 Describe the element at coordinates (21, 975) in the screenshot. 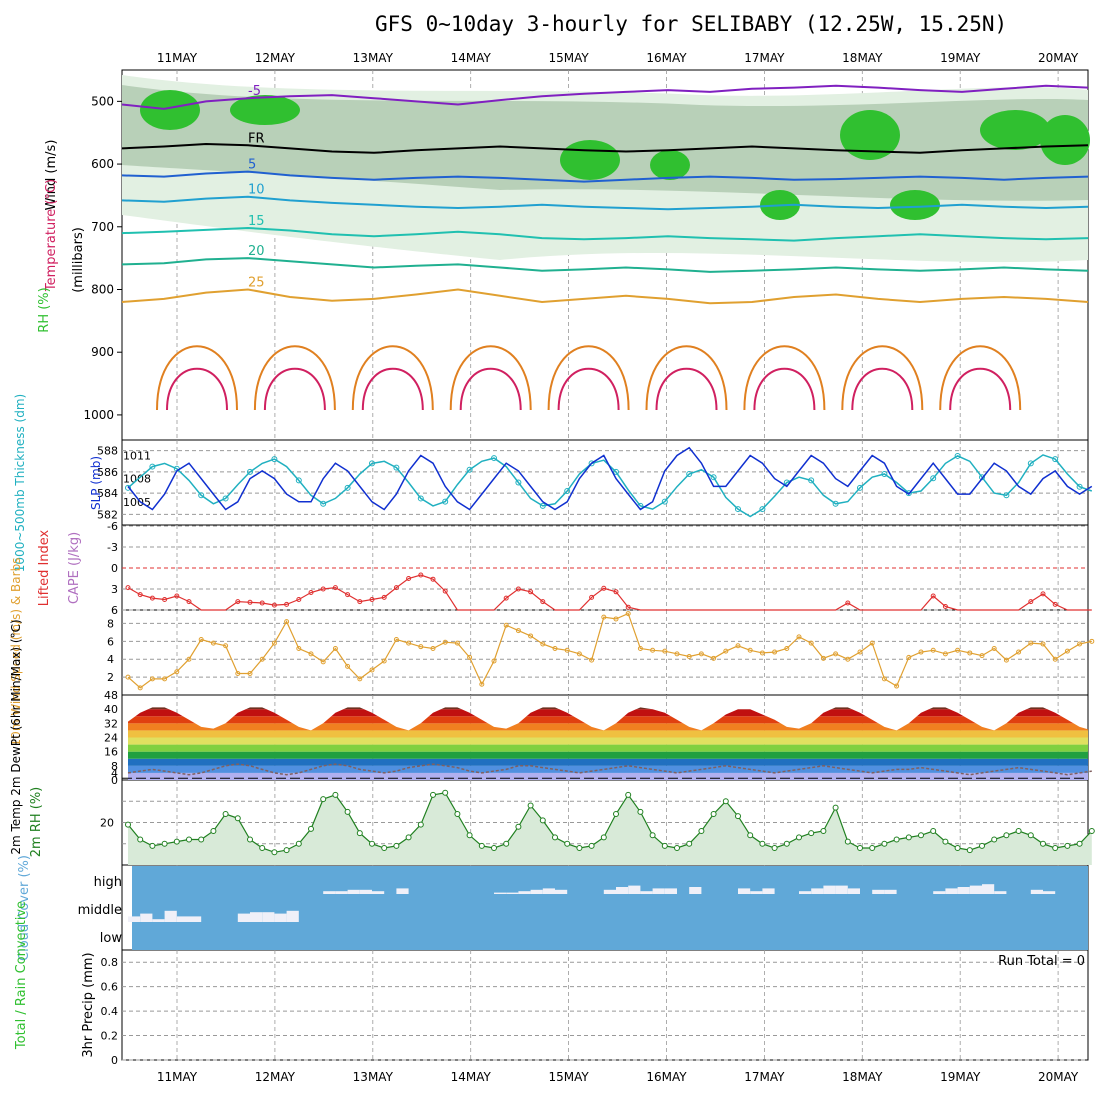

I see `ylabel-precip-total: Total / Rain Convective` at that location.